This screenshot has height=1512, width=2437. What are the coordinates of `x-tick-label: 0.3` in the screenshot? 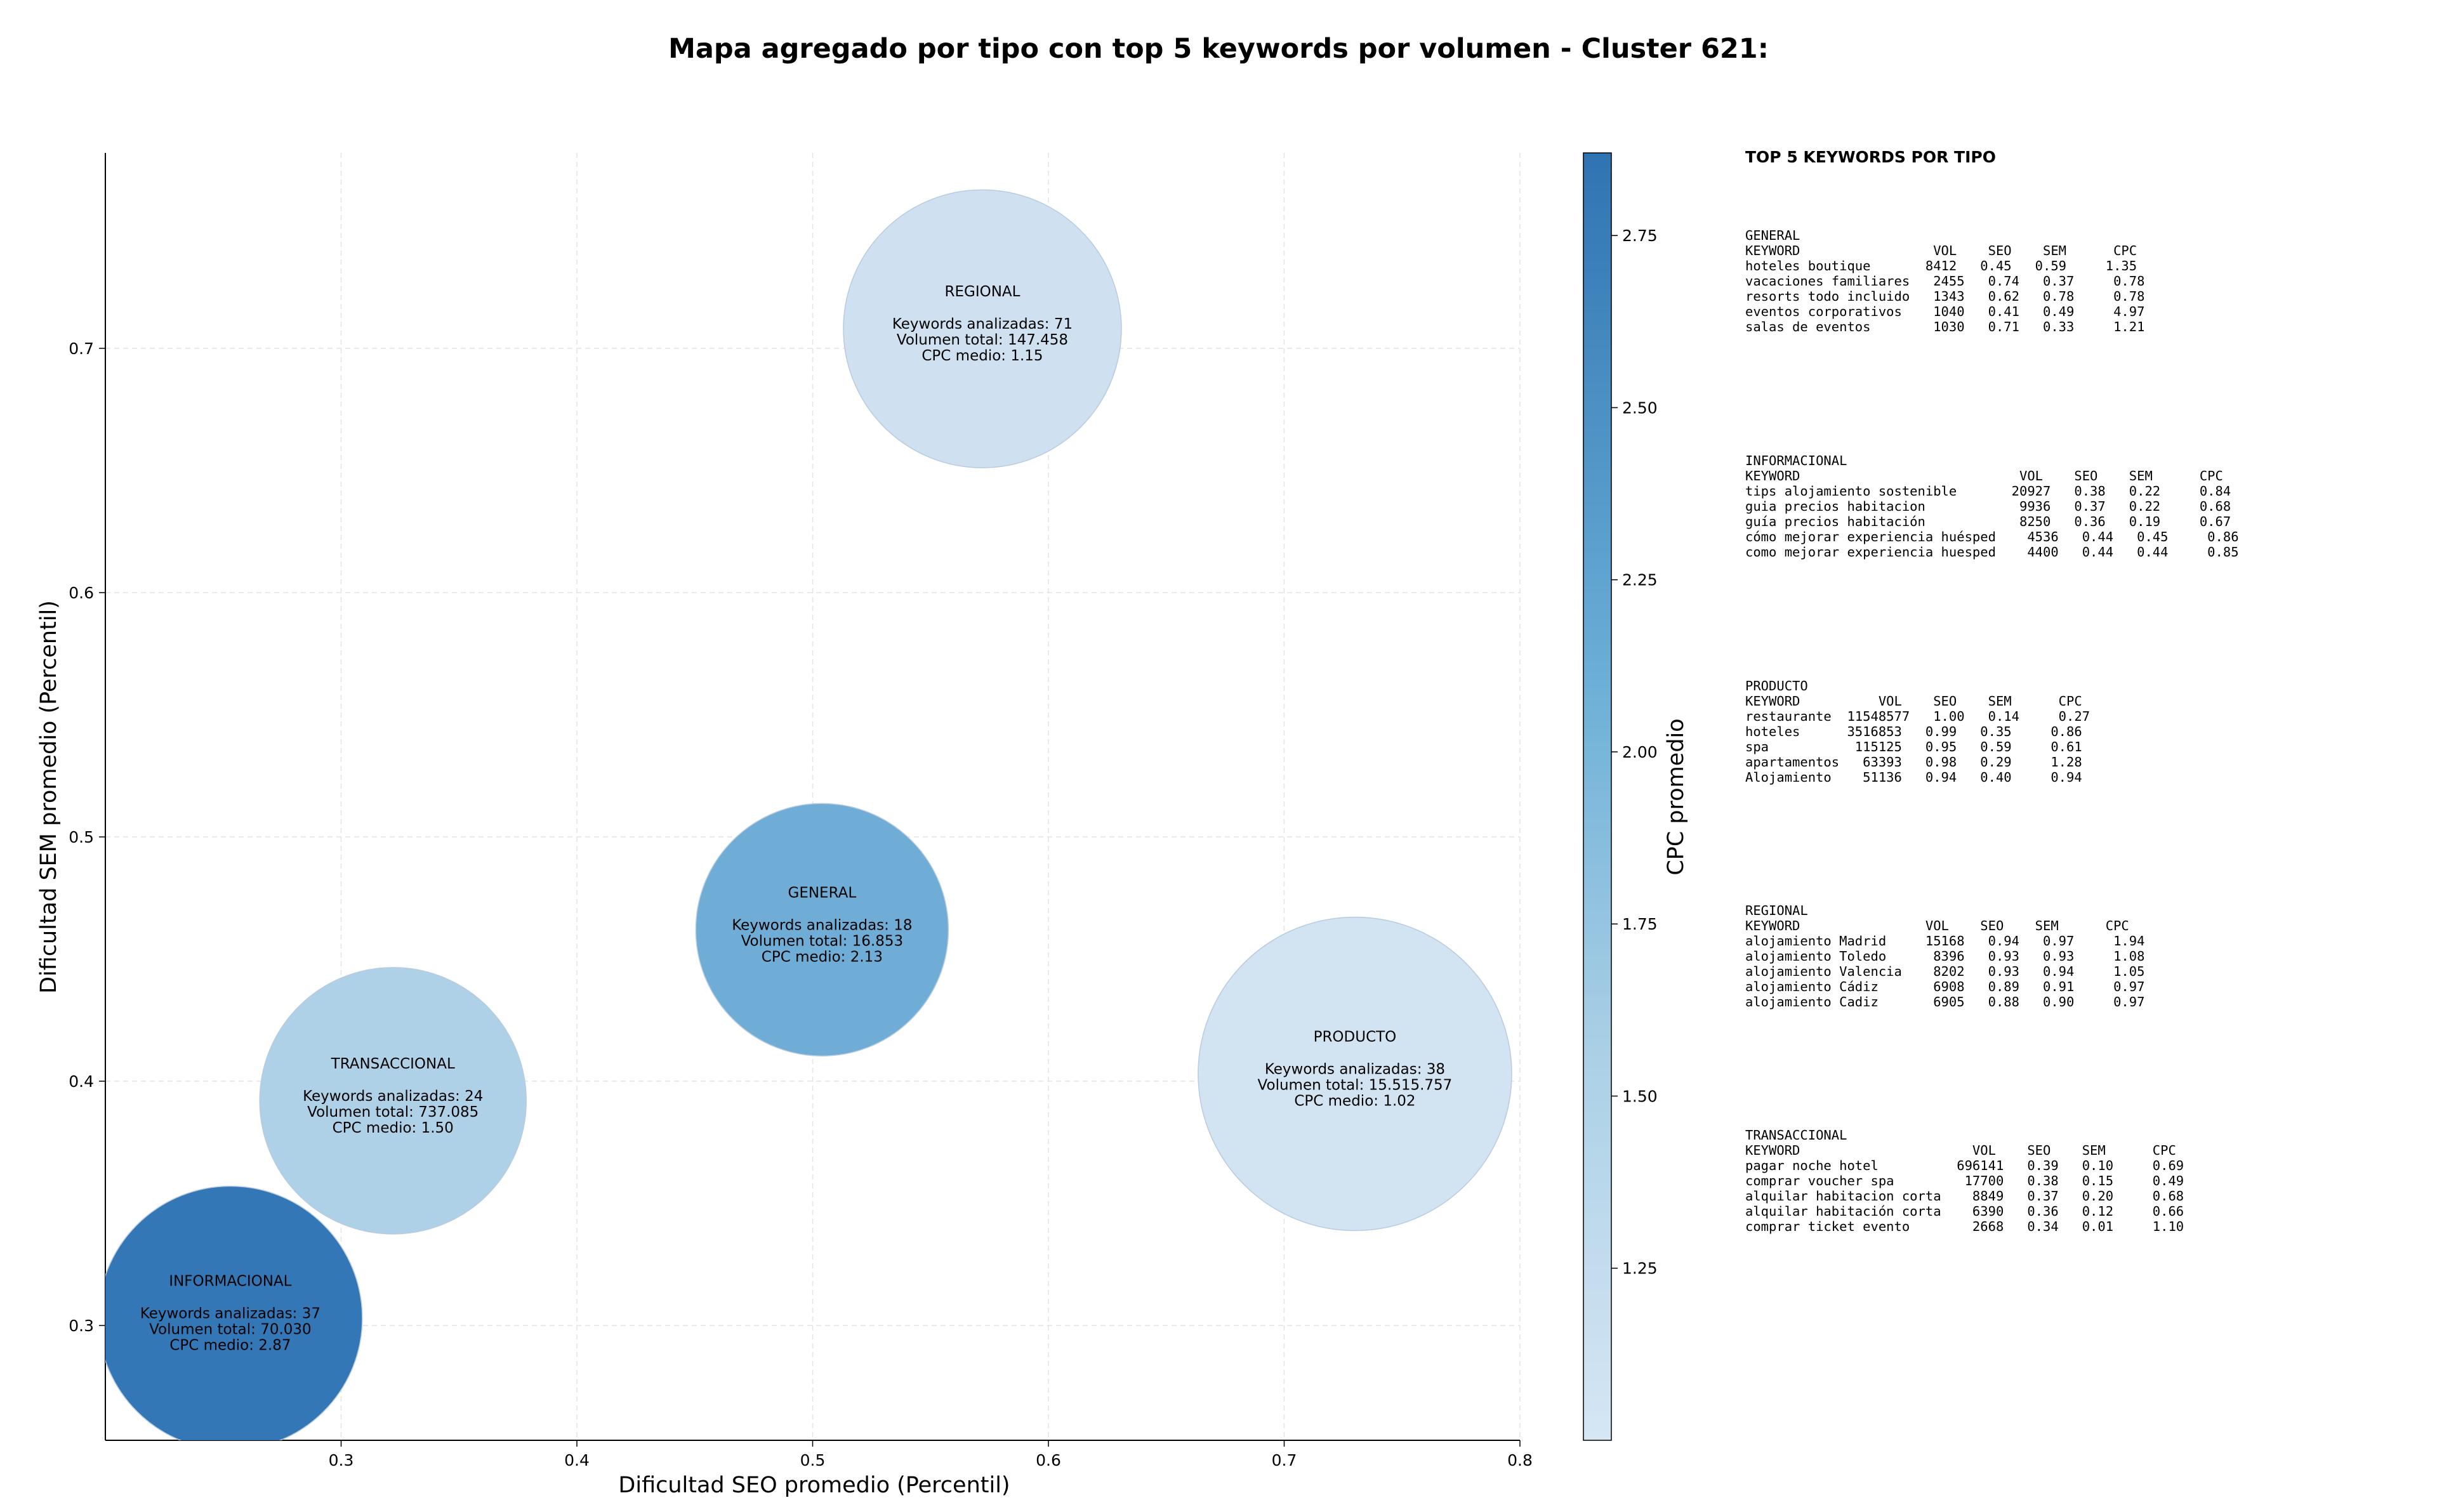 It's located at (341, 1460).